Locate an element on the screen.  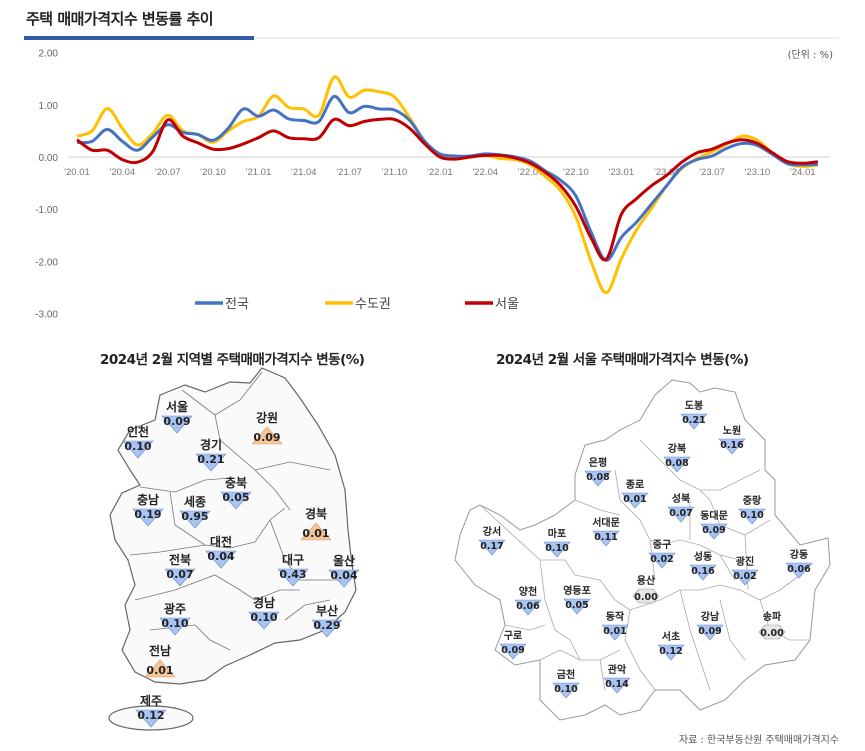
region-marker: 충북0.05 is located at coordinates (236, 492).